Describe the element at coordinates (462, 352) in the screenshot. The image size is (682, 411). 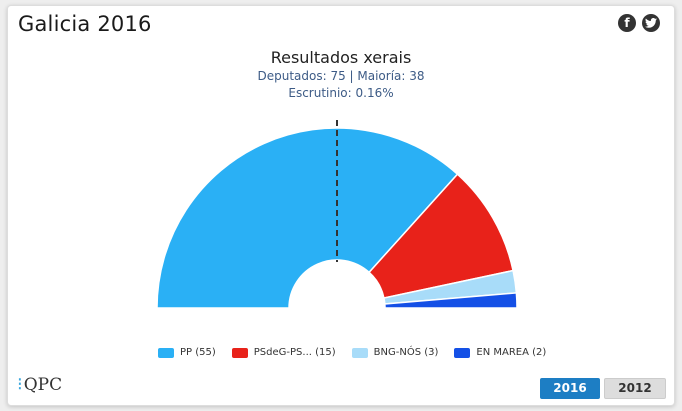
I see `legend-swatch-en-marea` at that location.